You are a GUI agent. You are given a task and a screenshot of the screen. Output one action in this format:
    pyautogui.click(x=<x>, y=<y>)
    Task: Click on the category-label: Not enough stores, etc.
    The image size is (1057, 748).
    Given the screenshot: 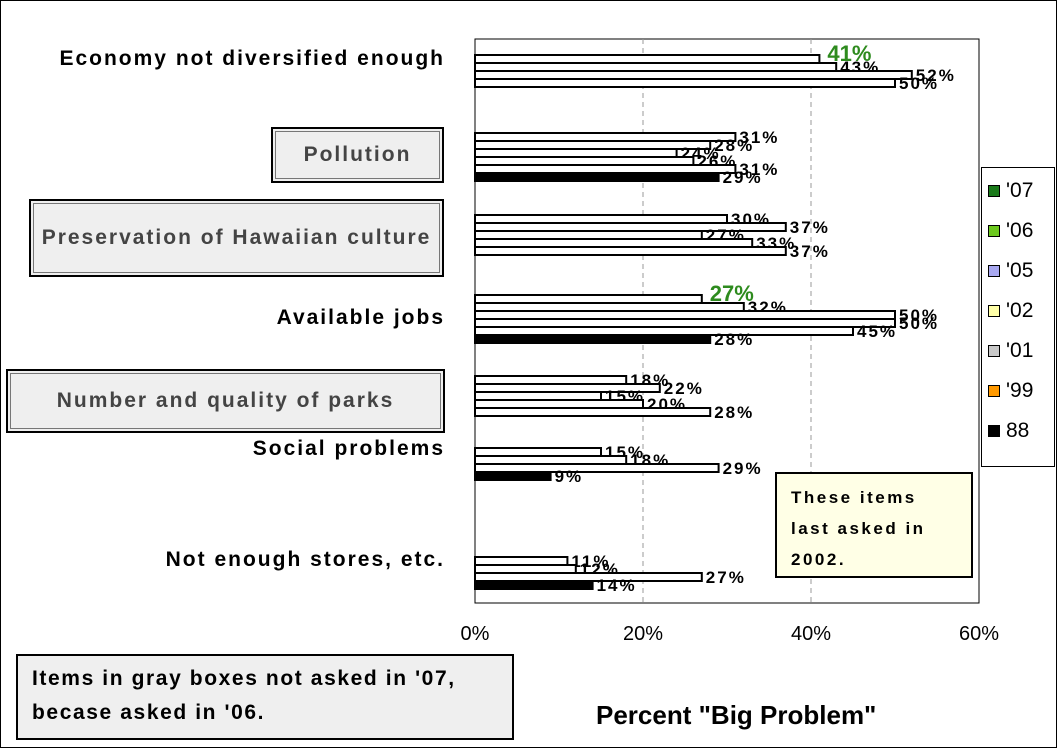 What is the action you would take?
    pyautogui.click(x=230, y=560)
    